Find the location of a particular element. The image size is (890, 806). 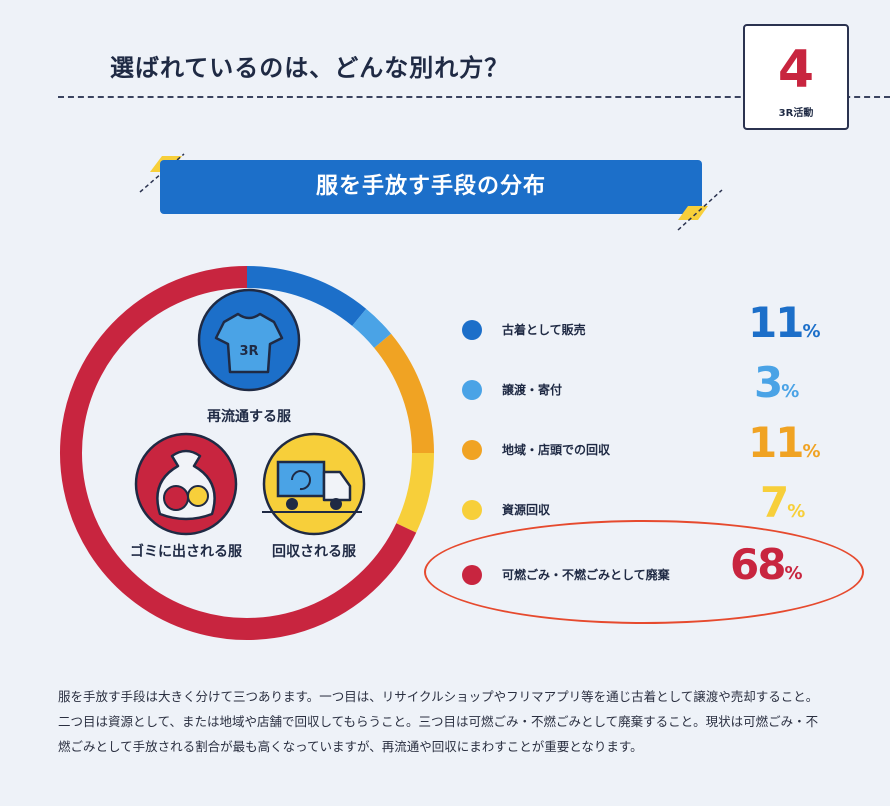

legend-label: 地域・店頭での回収 is located at coordinates (556, 450).